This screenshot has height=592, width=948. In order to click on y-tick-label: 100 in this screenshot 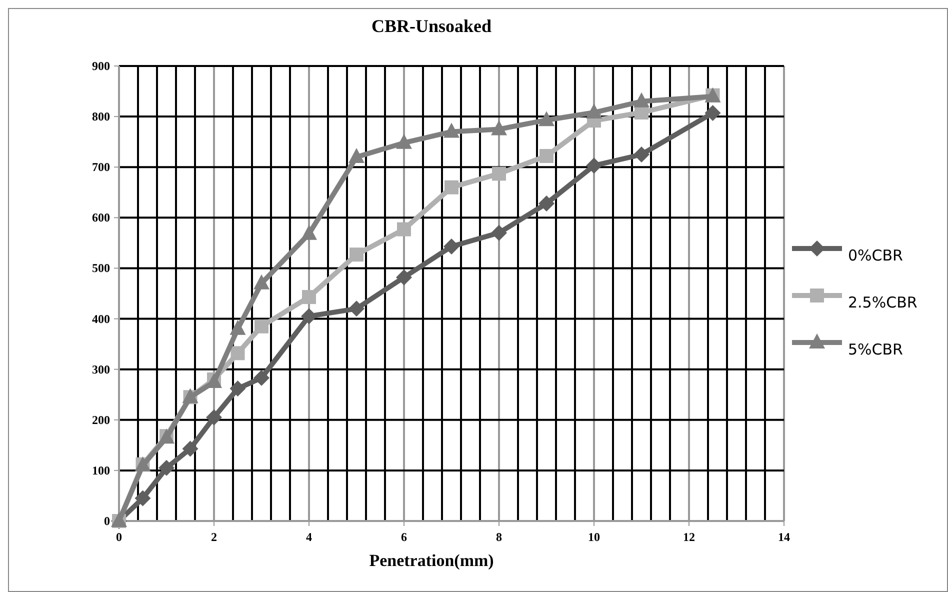, I will do `click(101, 470)`.